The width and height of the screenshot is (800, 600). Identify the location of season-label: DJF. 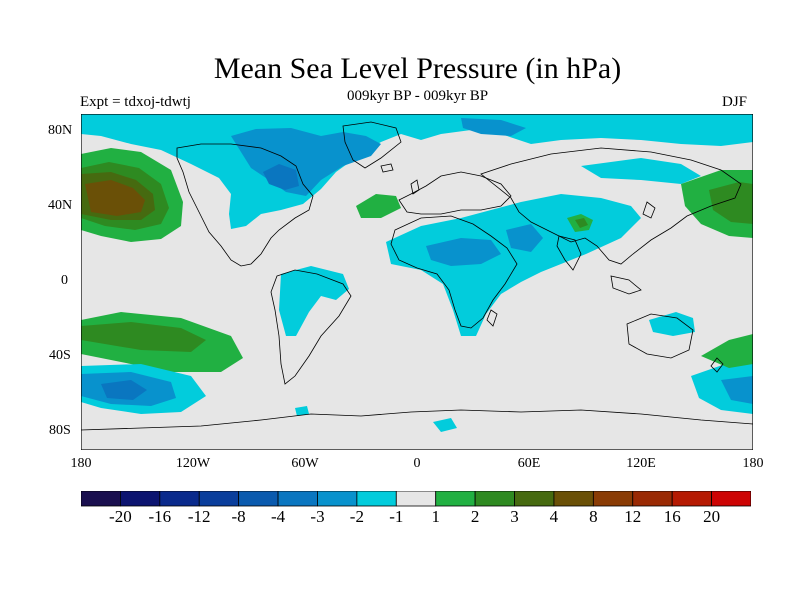
(735, 102).